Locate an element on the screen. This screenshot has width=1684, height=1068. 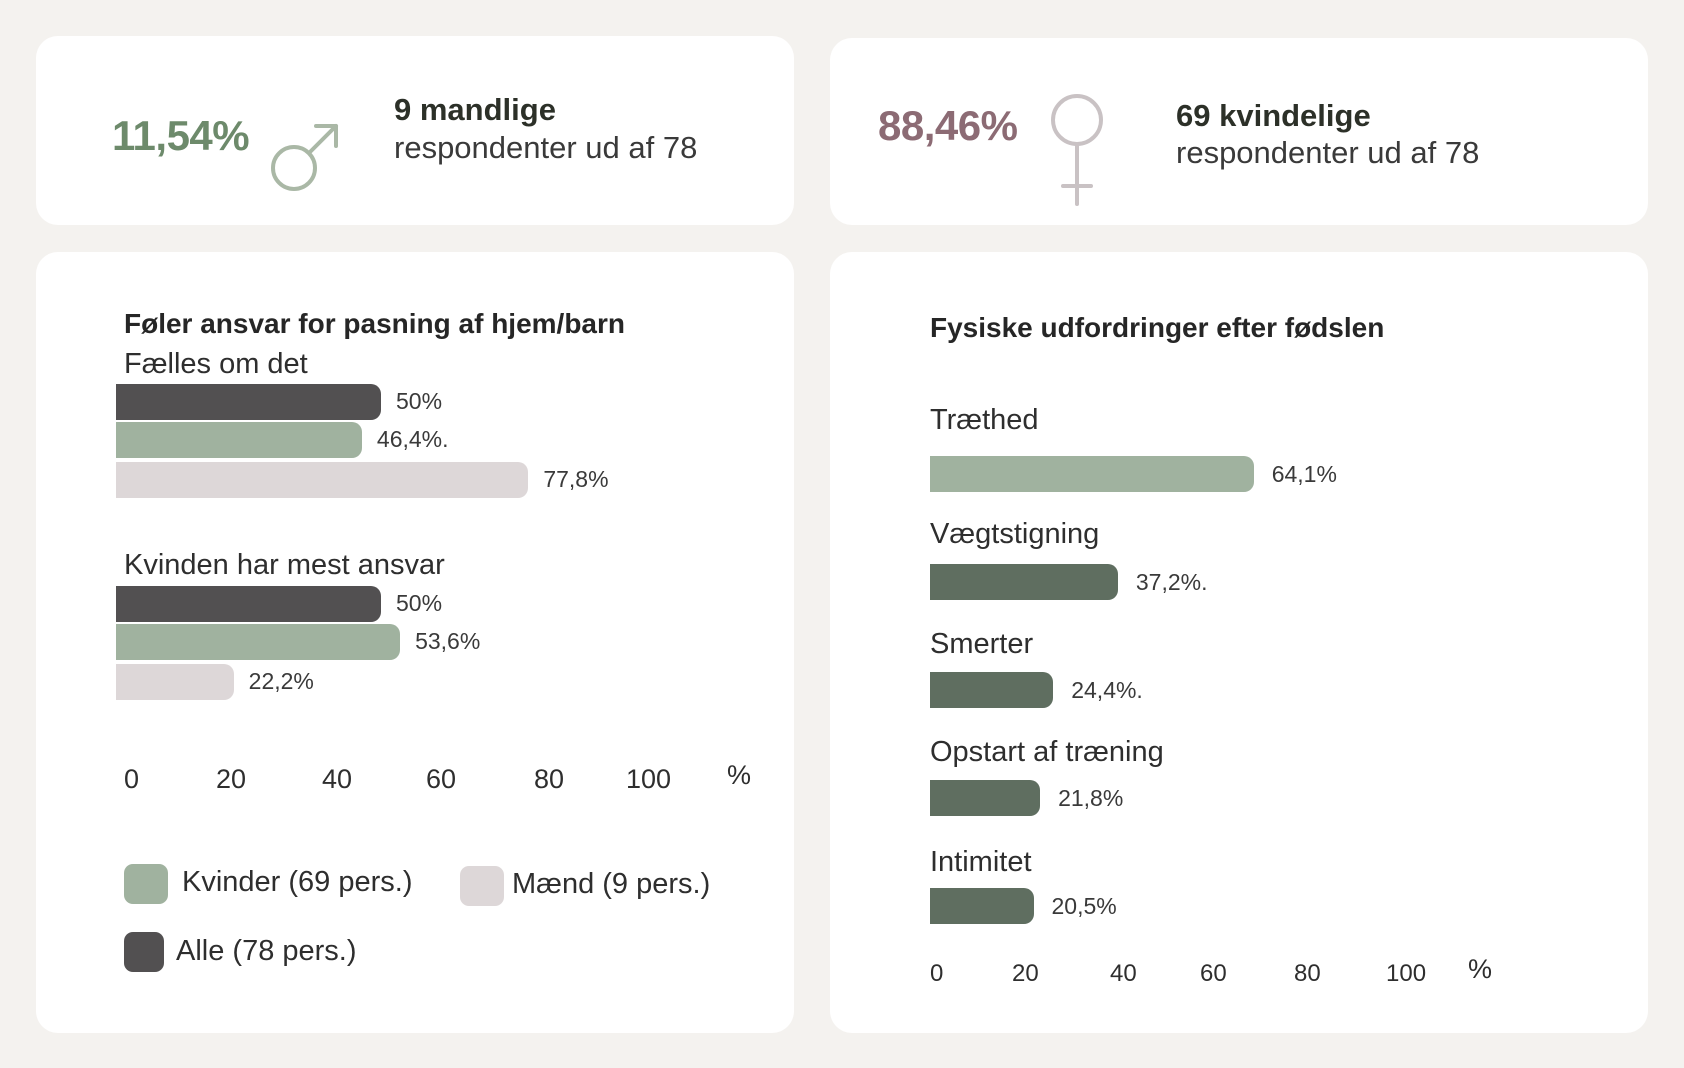
data-label: 37,2%. is located at coordinates (1171, 582).